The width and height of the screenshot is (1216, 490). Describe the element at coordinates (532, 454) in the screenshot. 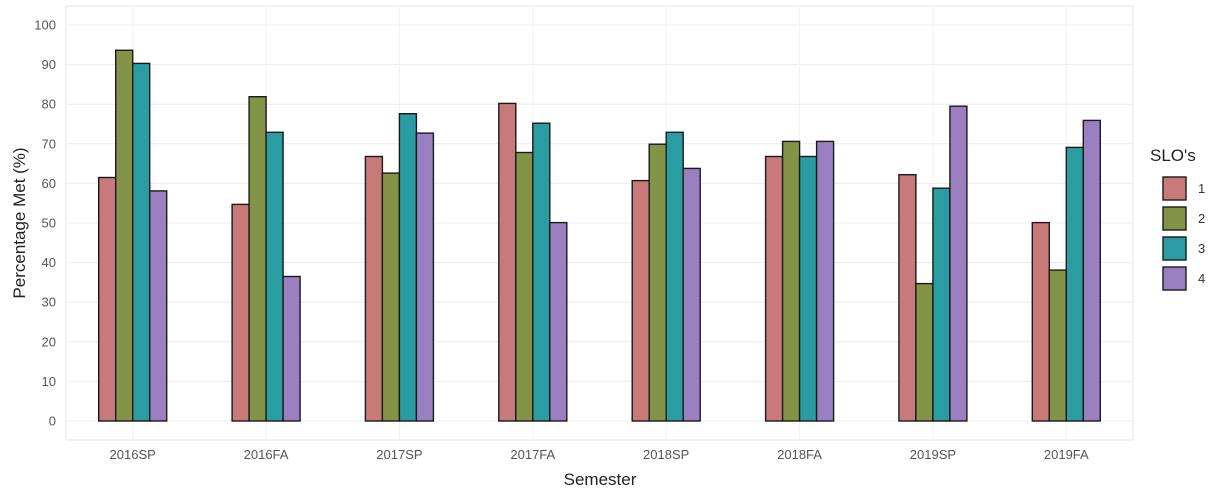

I see `x-tick-label-2017FA: 2017FA` at that location.